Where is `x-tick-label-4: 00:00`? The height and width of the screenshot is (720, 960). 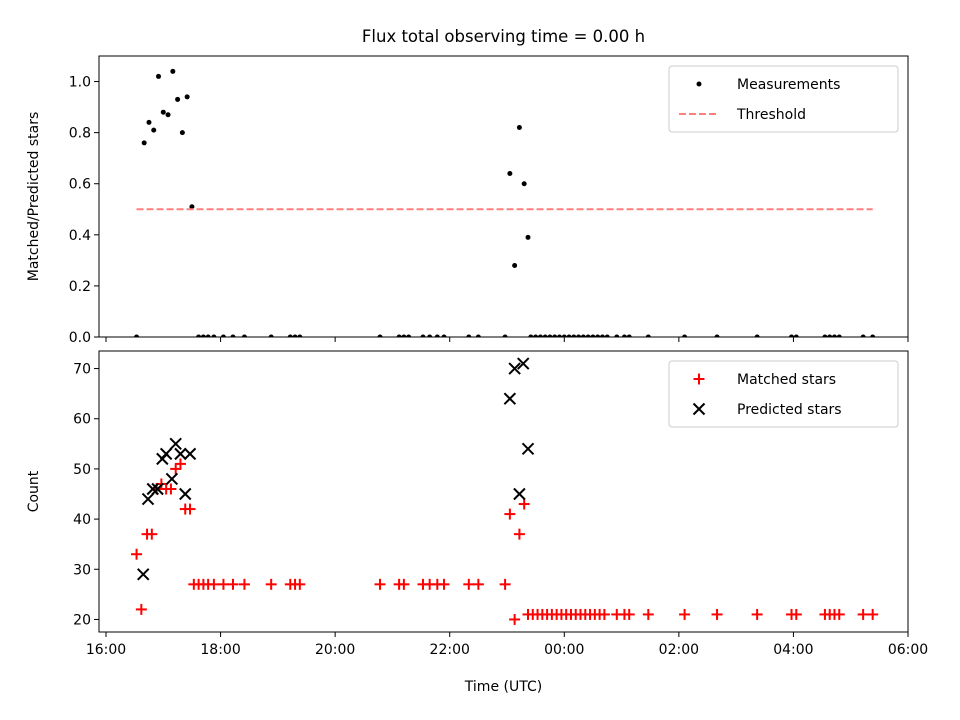
x-tick-label-4: 00:00 is located at coordinates (564, 650).